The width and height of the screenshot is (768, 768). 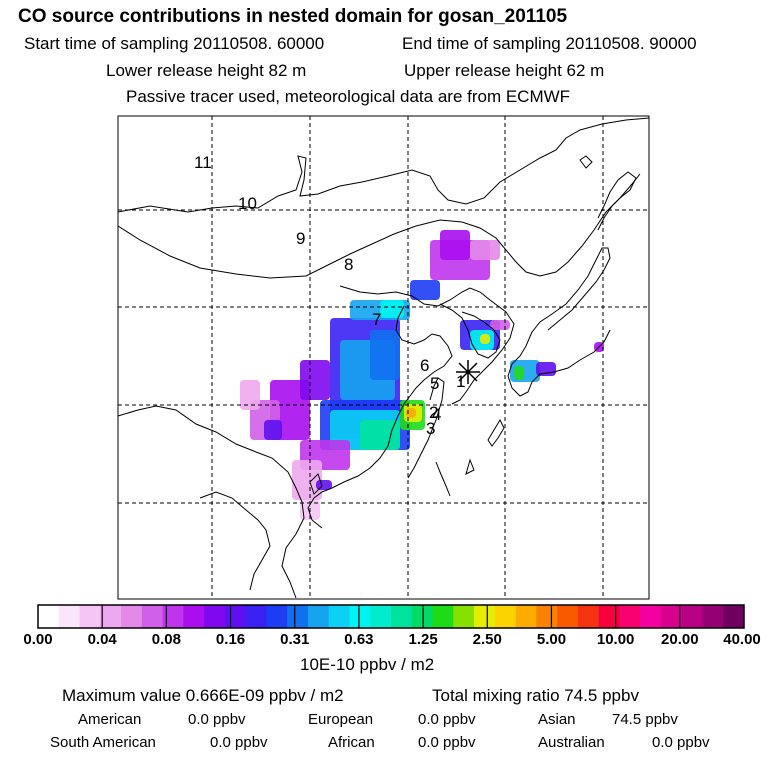 What do you see at coordinates (341, 719) in the screenshot?
I see `european-label: European` at bounding box center [341, 719].